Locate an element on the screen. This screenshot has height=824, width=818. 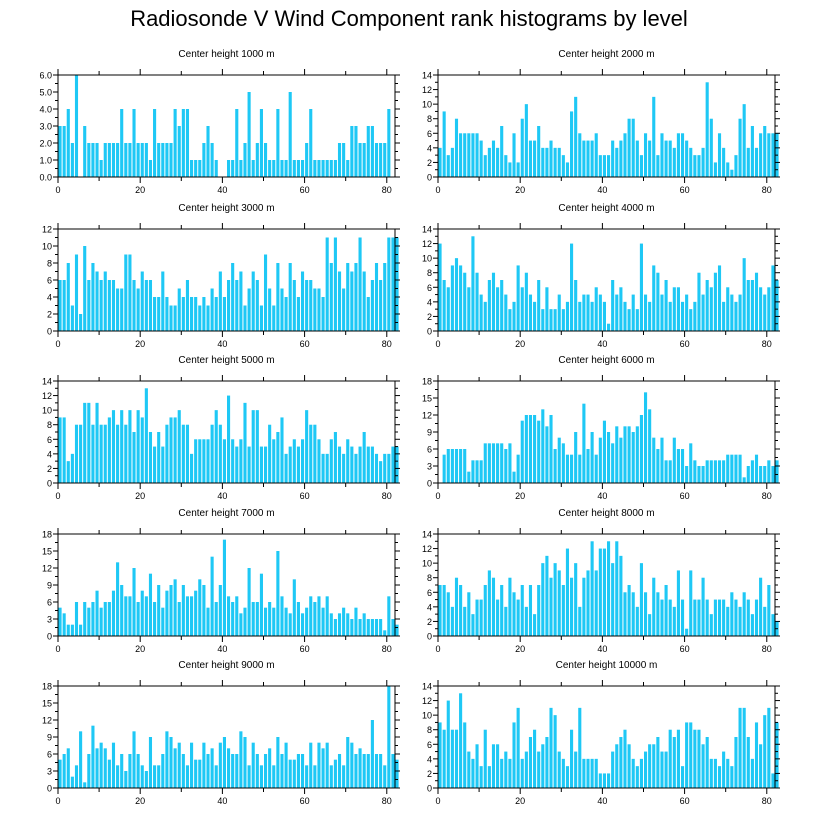
y-tick-label: 8 is located at coordinates (429, 119).